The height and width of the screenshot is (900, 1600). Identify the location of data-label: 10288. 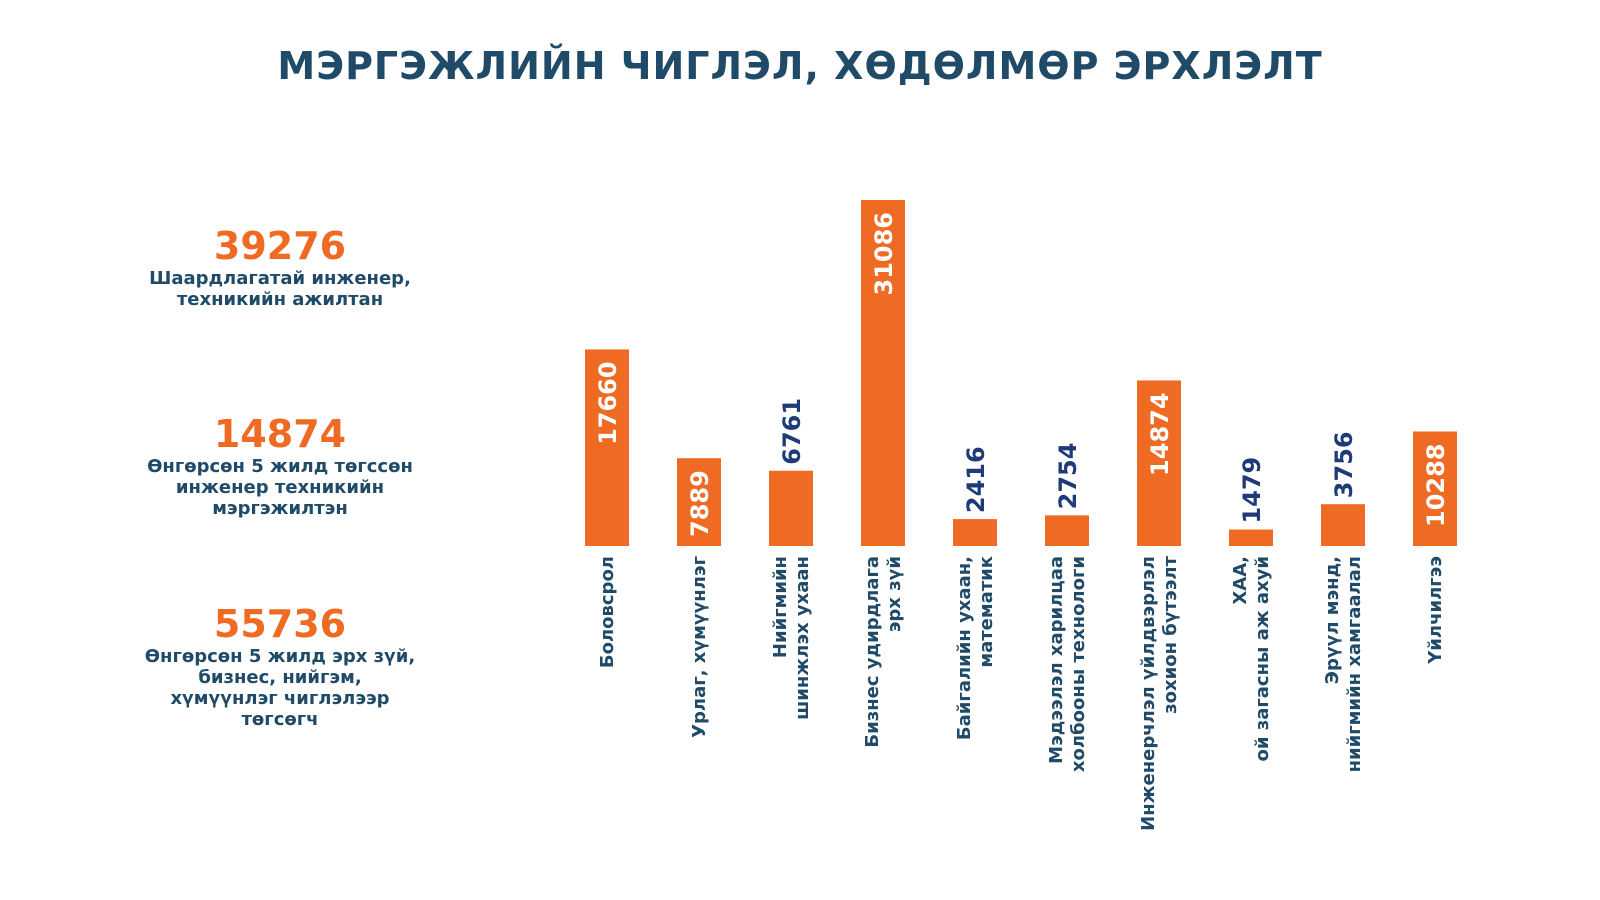
(1436, 485).